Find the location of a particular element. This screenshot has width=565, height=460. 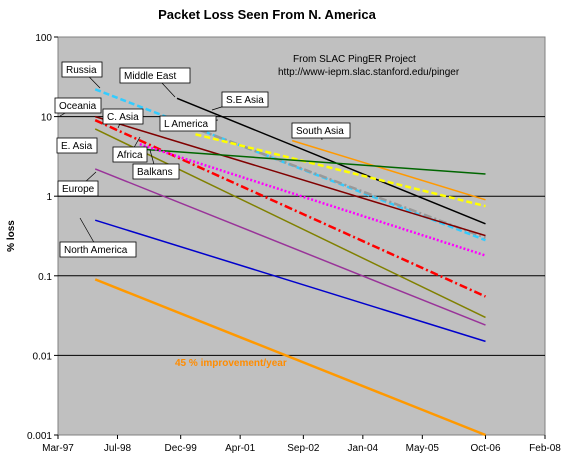

y-tick-label: 0.1 is located at coordinates (45, 277).